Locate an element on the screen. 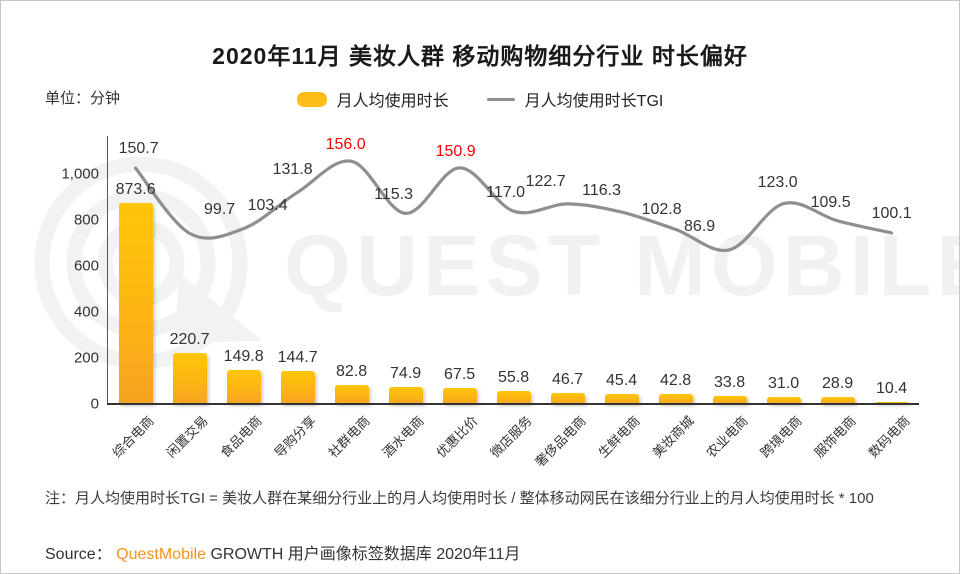  bar-series-swatch-icon is located at coordinates (311, 99).